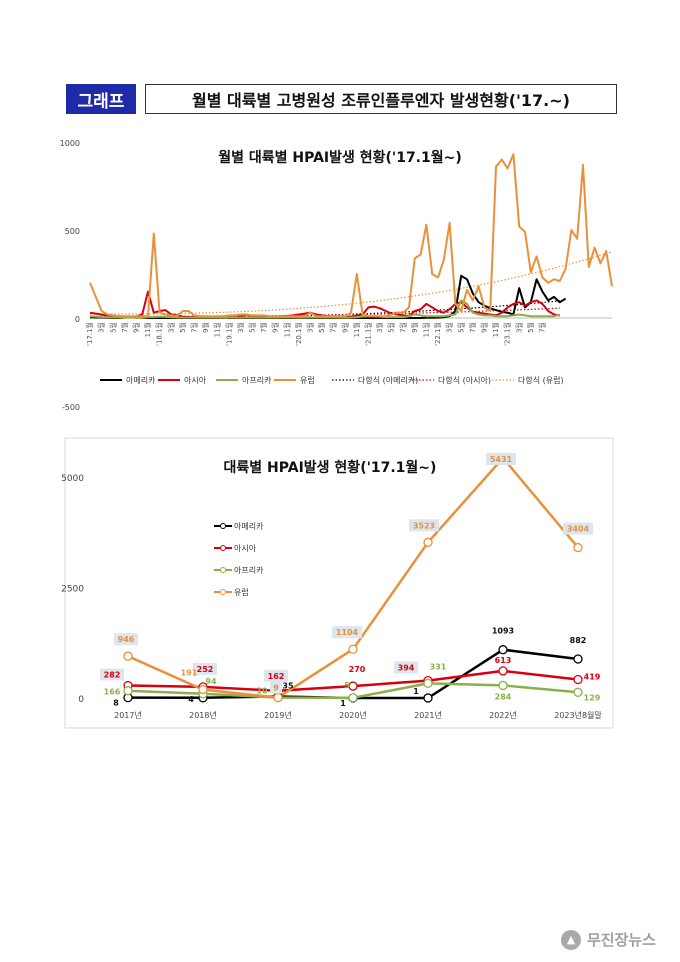  Describe the element at coordinates (437, 334) in the screenshot. I see `chart1-x-tick: '22.1월` at that location.